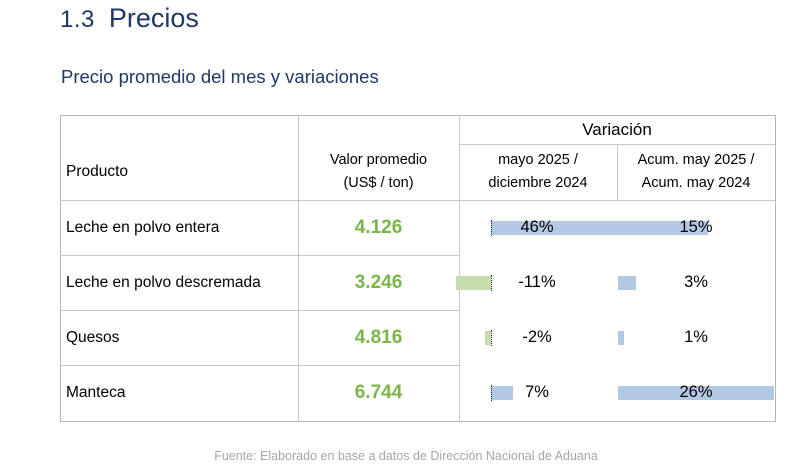 Image resolution: width=812 pixels, height=469 pixels. What do you see at coordinates (163, 282) in the screenshot?
I see `product-name: Leche en polvo descremada` at bounding box center [163, 282].